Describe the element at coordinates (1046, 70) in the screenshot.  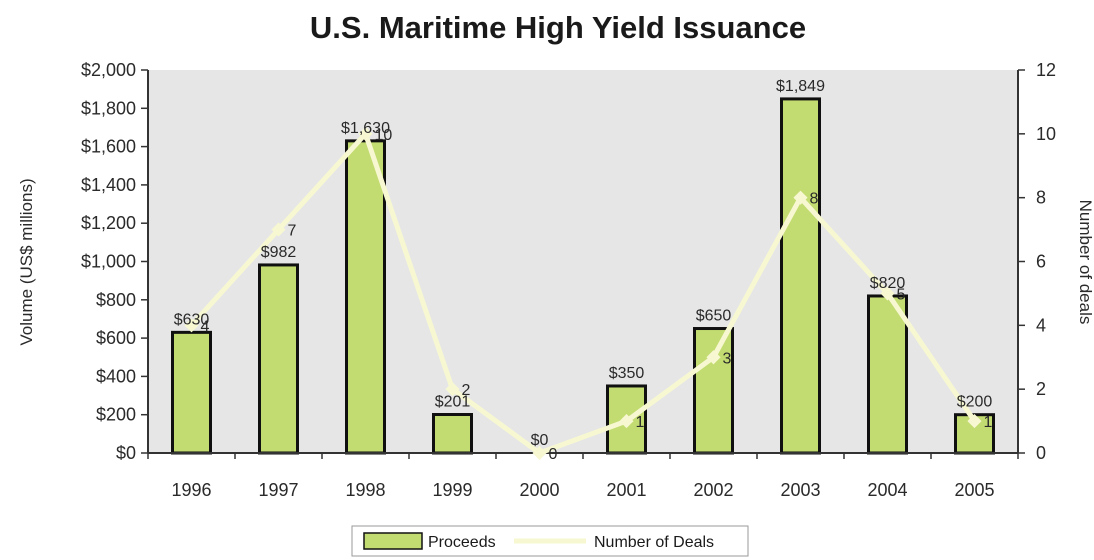
I see `y2-tick-label: 12` at that location.